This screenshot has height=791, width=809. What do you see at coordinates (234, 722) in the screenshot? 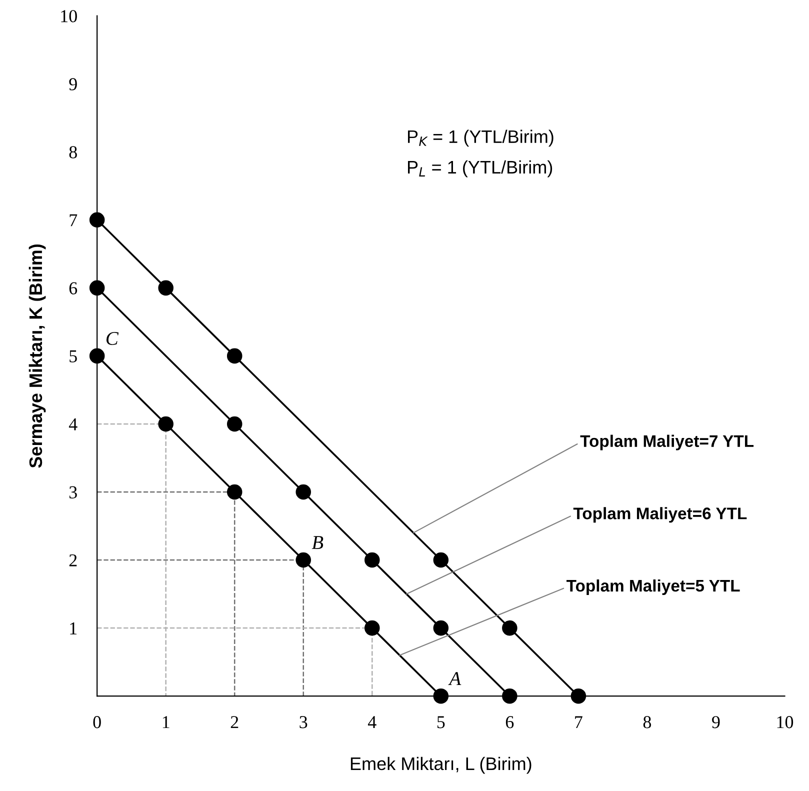
I see `x-tick-label: 2` at bounding box center [234, 722].